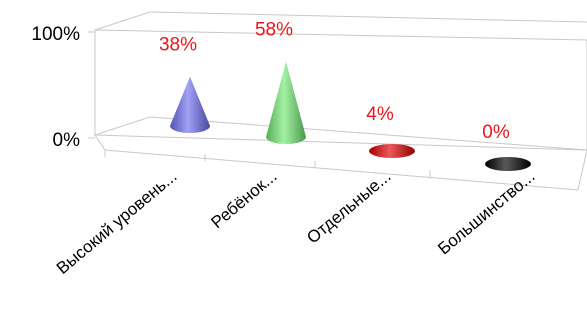  Describe the element at coordinates (122, 21) in the screenshot. I see `back-wall-top-edge` at that location.